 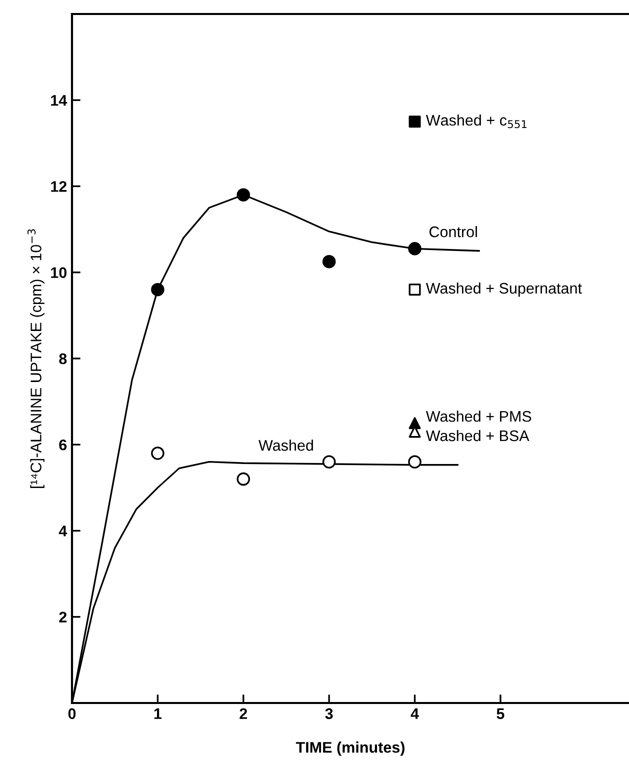 What do you see at coordinates (350, 749) in the screenshot?
I see `x-axis-title: TIME (minutes)` at bounding box center [350, 749].